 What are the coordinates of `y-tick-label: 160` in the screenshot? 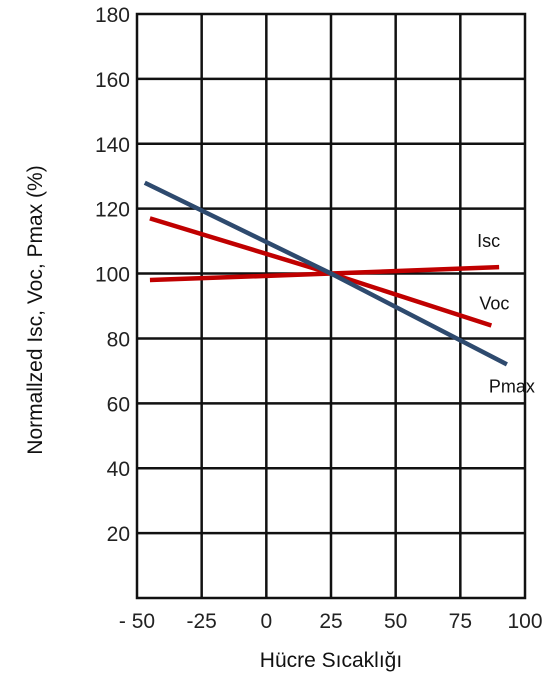 It's located at (112, 80).